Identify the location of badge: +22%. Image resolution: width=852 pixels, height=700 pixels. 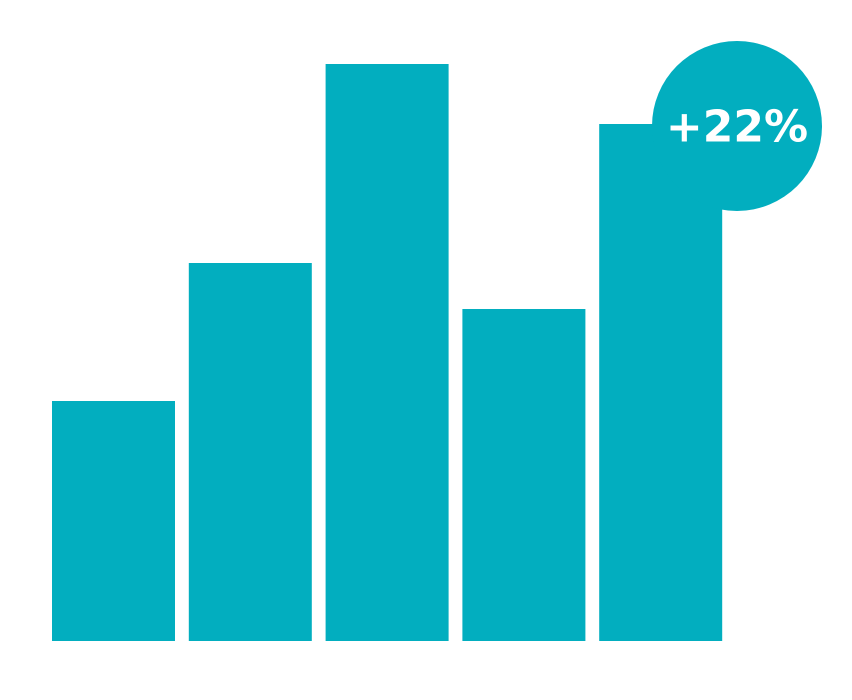
(737, 126).